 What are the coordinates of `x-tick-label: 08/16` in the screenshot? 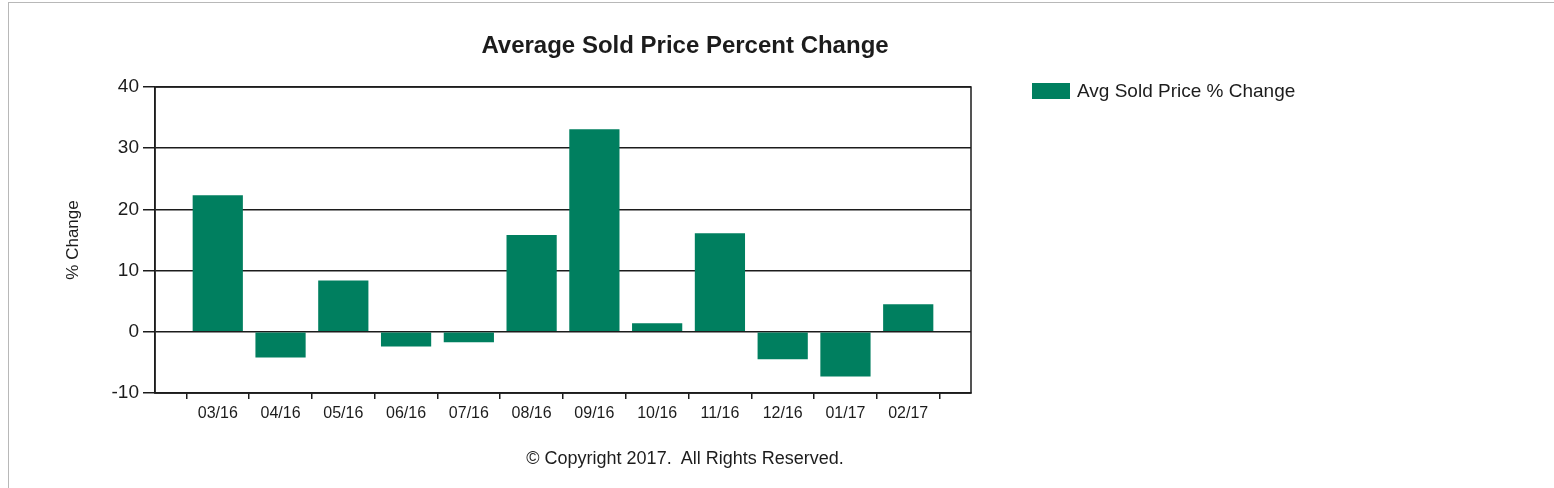 It's located at (531, 413).